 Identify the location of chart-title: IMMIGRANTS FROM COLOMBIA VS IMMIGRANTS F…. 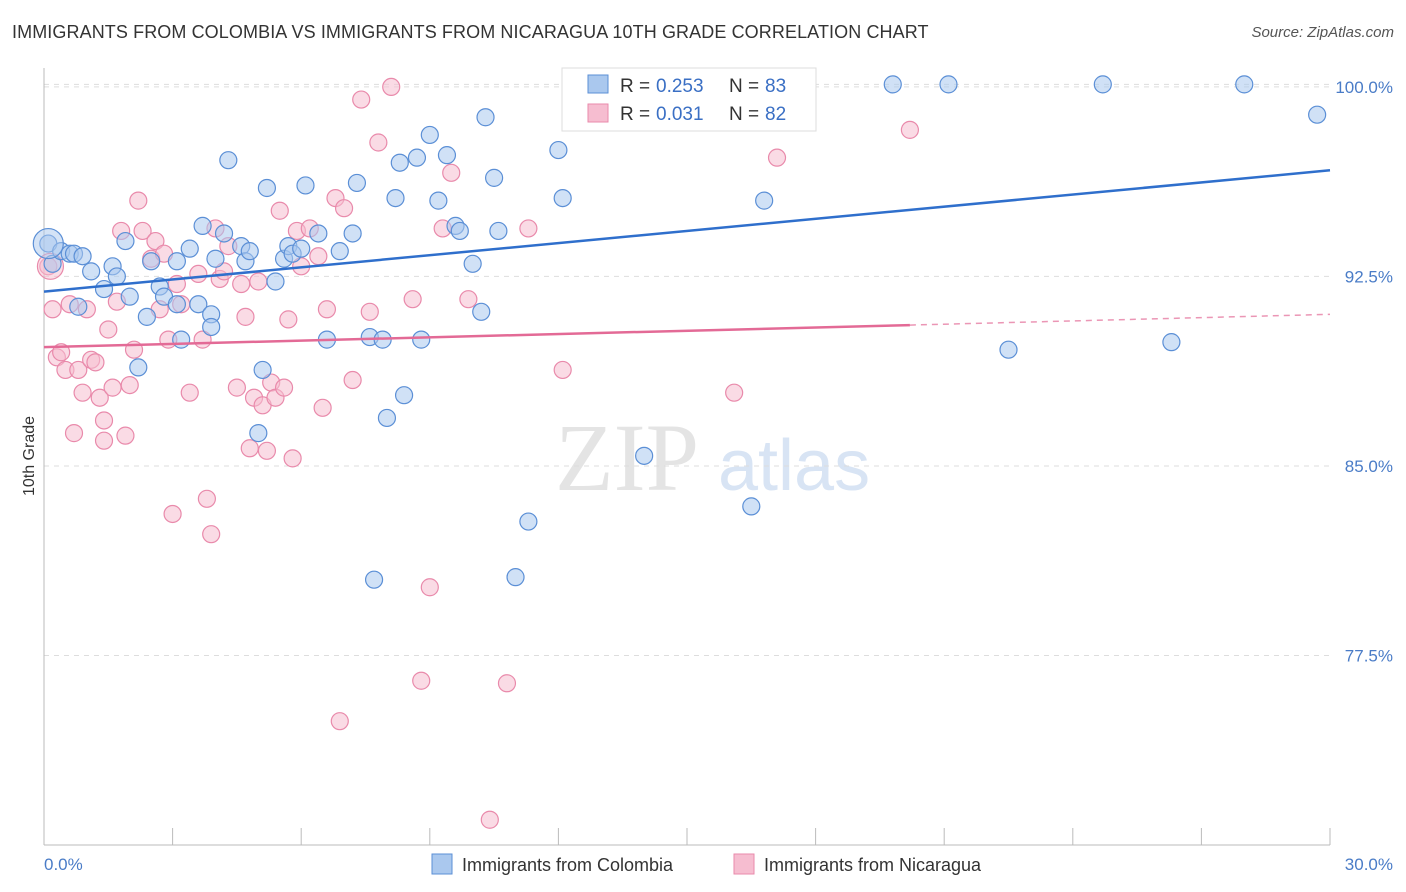
(470, 32).